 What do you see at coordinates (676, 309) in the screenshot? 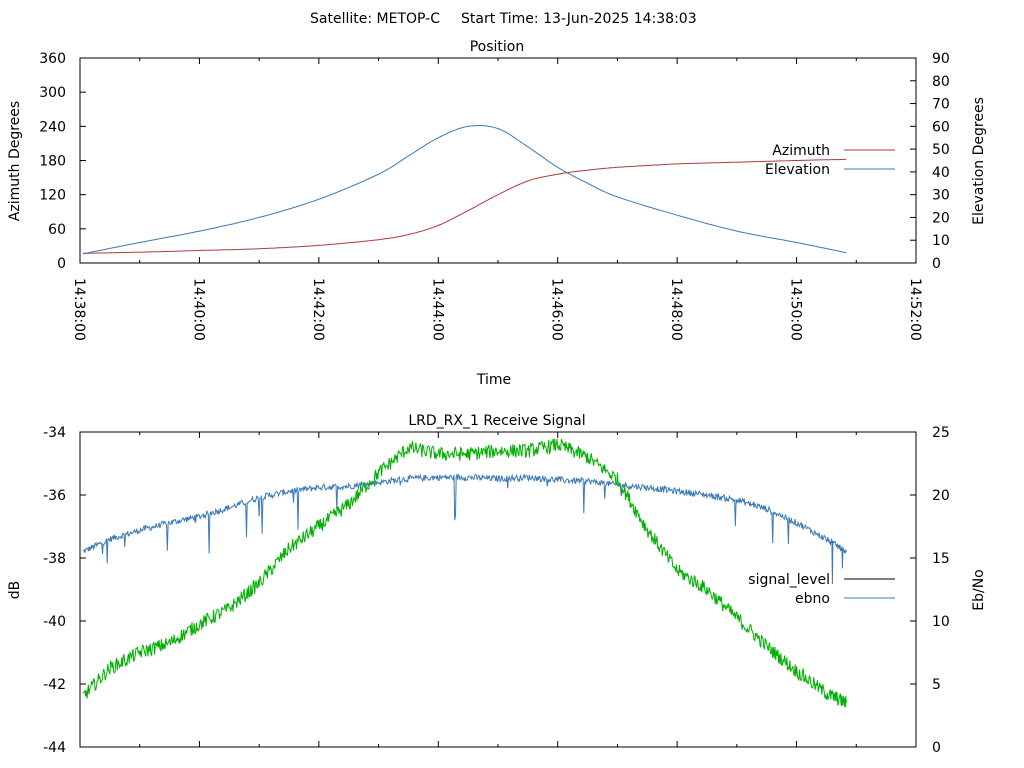
I see `x-tick-label: 14:48:00` at bounding box center [676, 309].